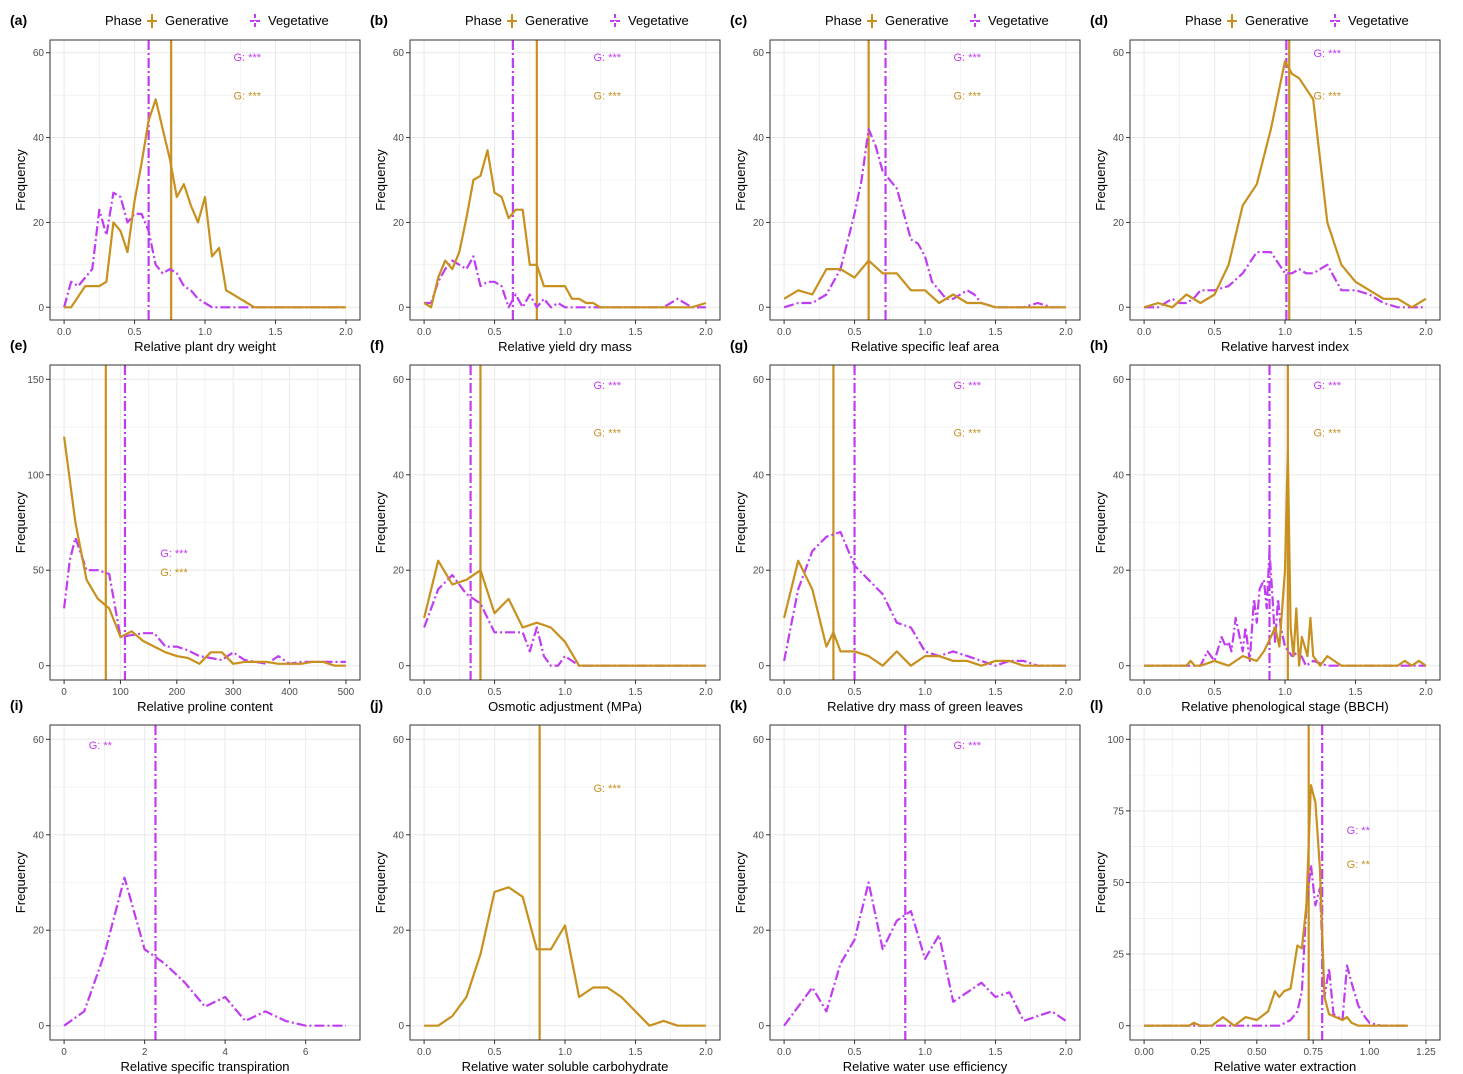  What do you see at coordinates (377, 345) in the screenshot?
I see `panel-letter: (f)` at bounding box center [377, 345].